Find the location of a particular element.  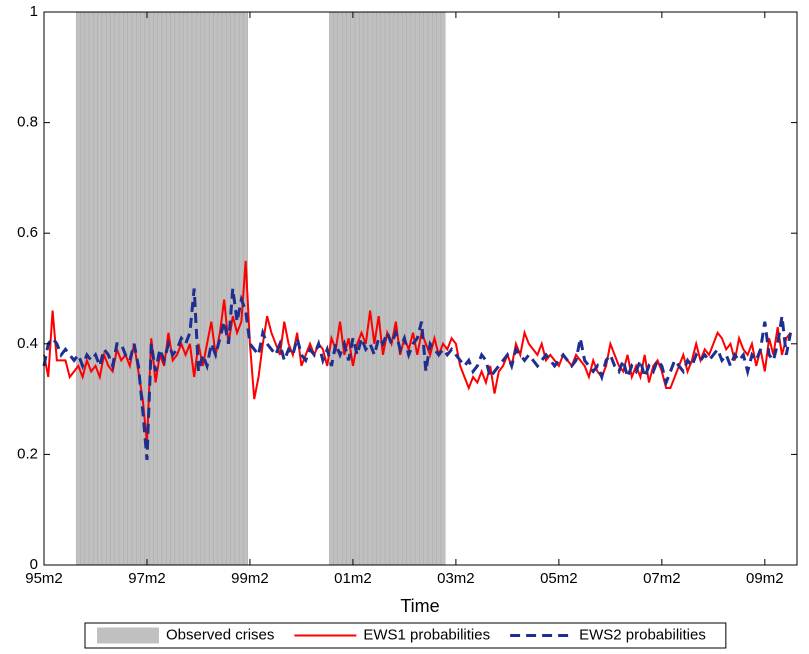

y-tick-label: 0.2 is located at coordinates (27, 453).